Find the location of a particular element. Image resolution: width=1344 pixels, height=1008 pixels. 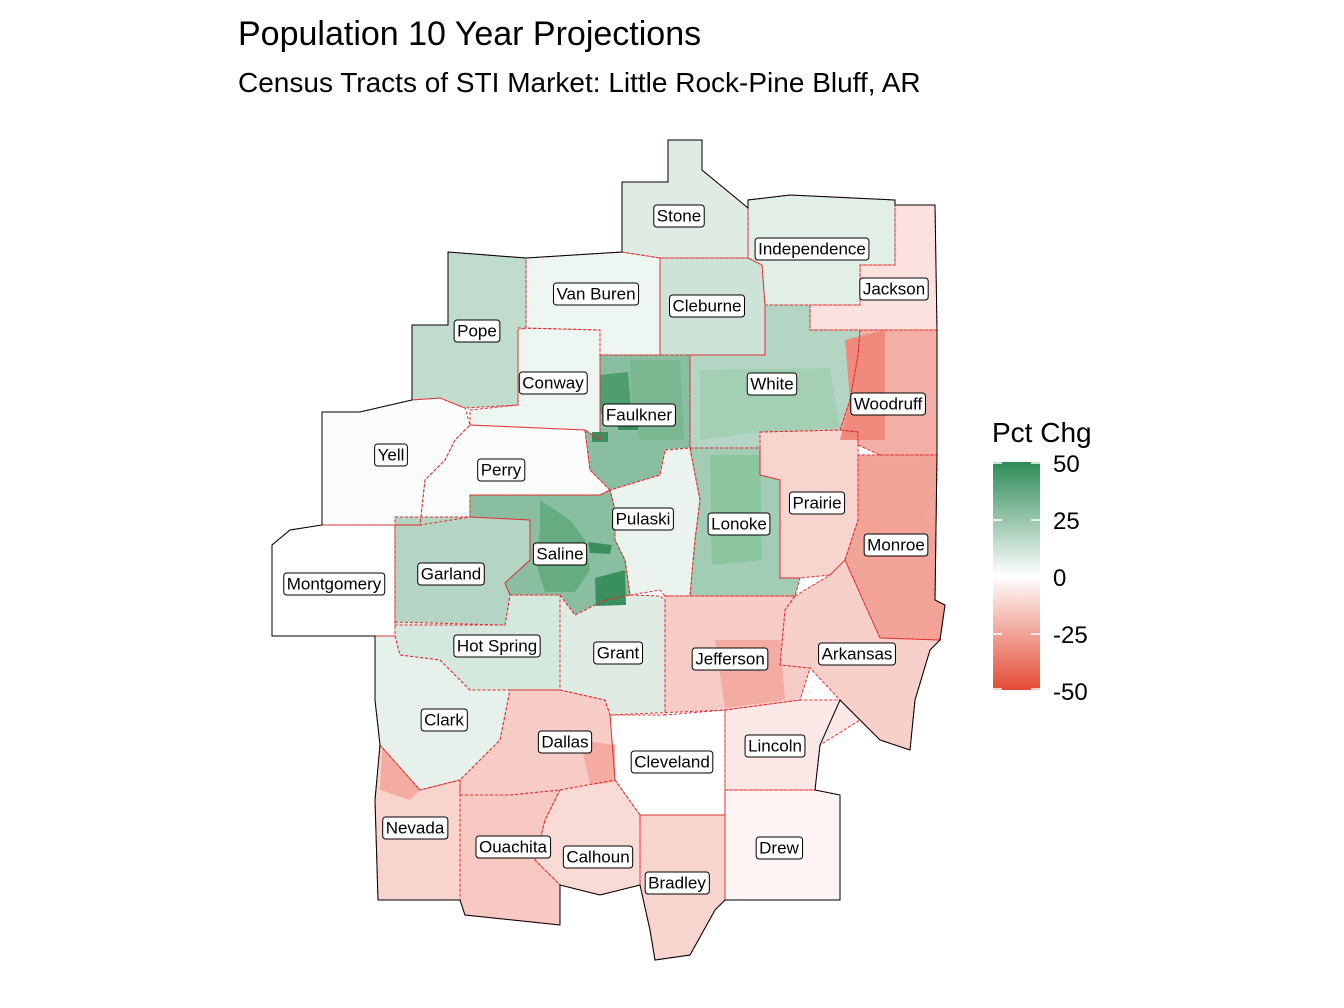

county-label-monroe: Monroe is located at coordinates (896, 545).